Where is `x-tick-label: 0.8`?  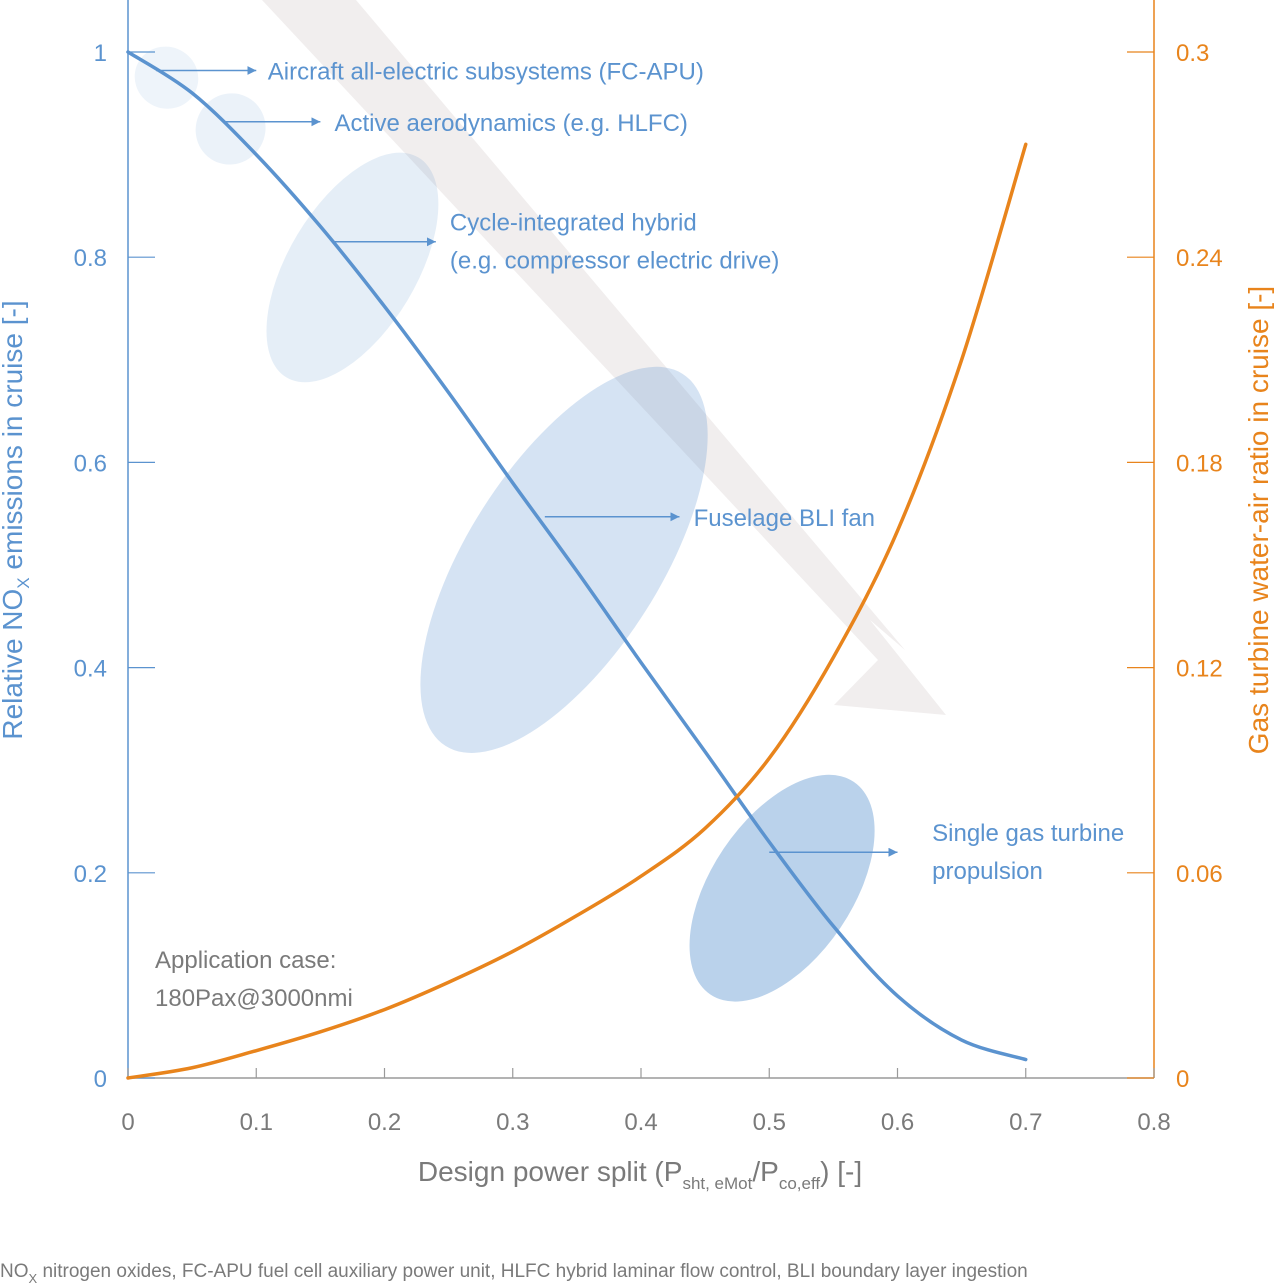
x-tick-label: 0.8 is located at coordinates (1153, 1122).